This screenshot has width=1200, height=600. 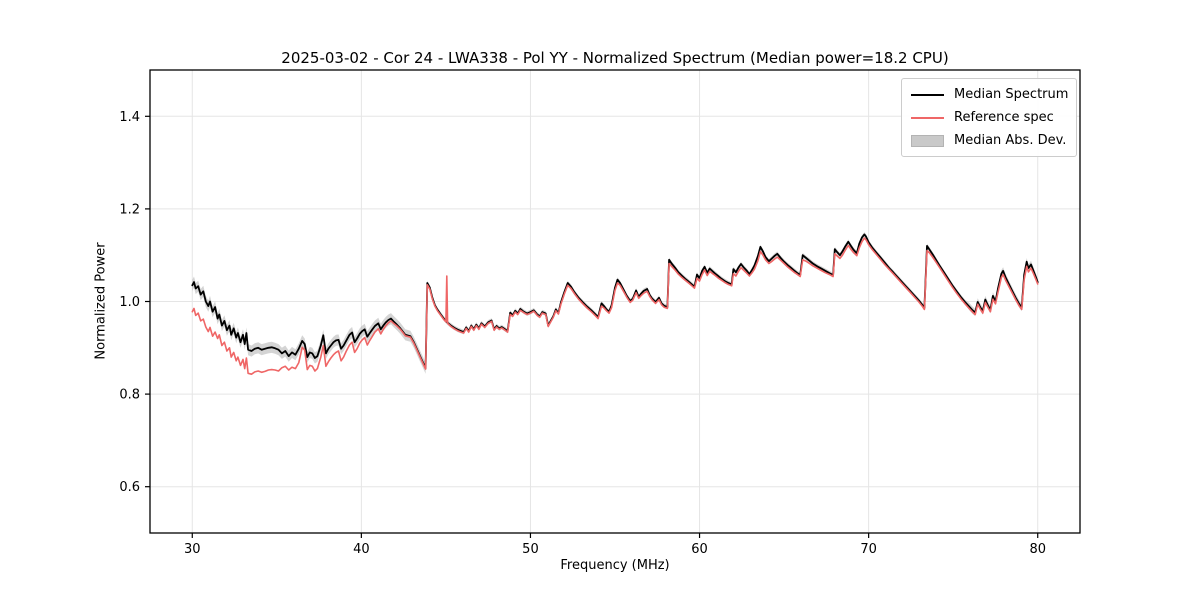 I want to click on legend-item-median-abs-dev: Median Abs. Dev., so click(x=988, y=140).